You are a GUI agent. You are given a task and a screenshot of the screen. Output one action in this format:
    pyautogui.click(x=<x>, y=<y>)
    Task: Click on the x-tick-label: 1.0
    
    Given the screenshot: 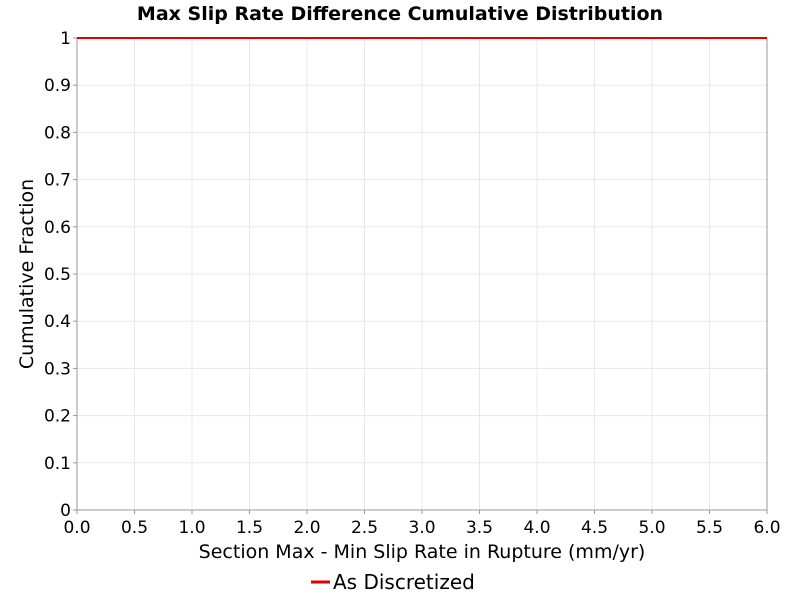 What is the action you would take?
    pyautogui.click(x=191, y=528)
    